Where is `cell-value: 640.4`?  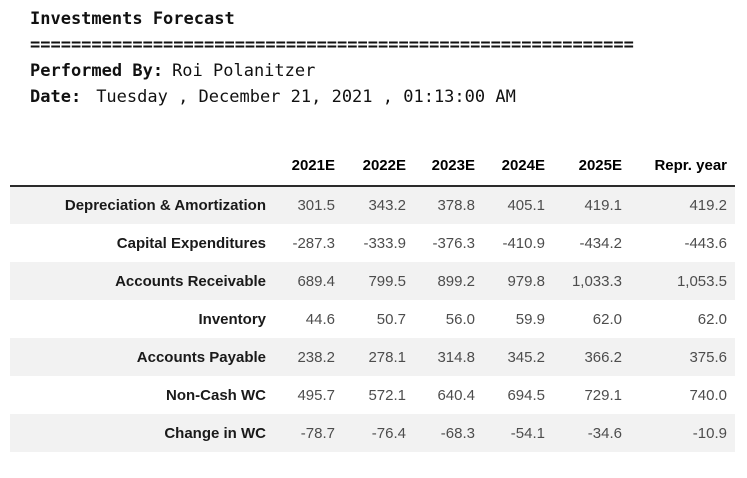
cell-value: 640.4 is located at coordinates (456, 395).